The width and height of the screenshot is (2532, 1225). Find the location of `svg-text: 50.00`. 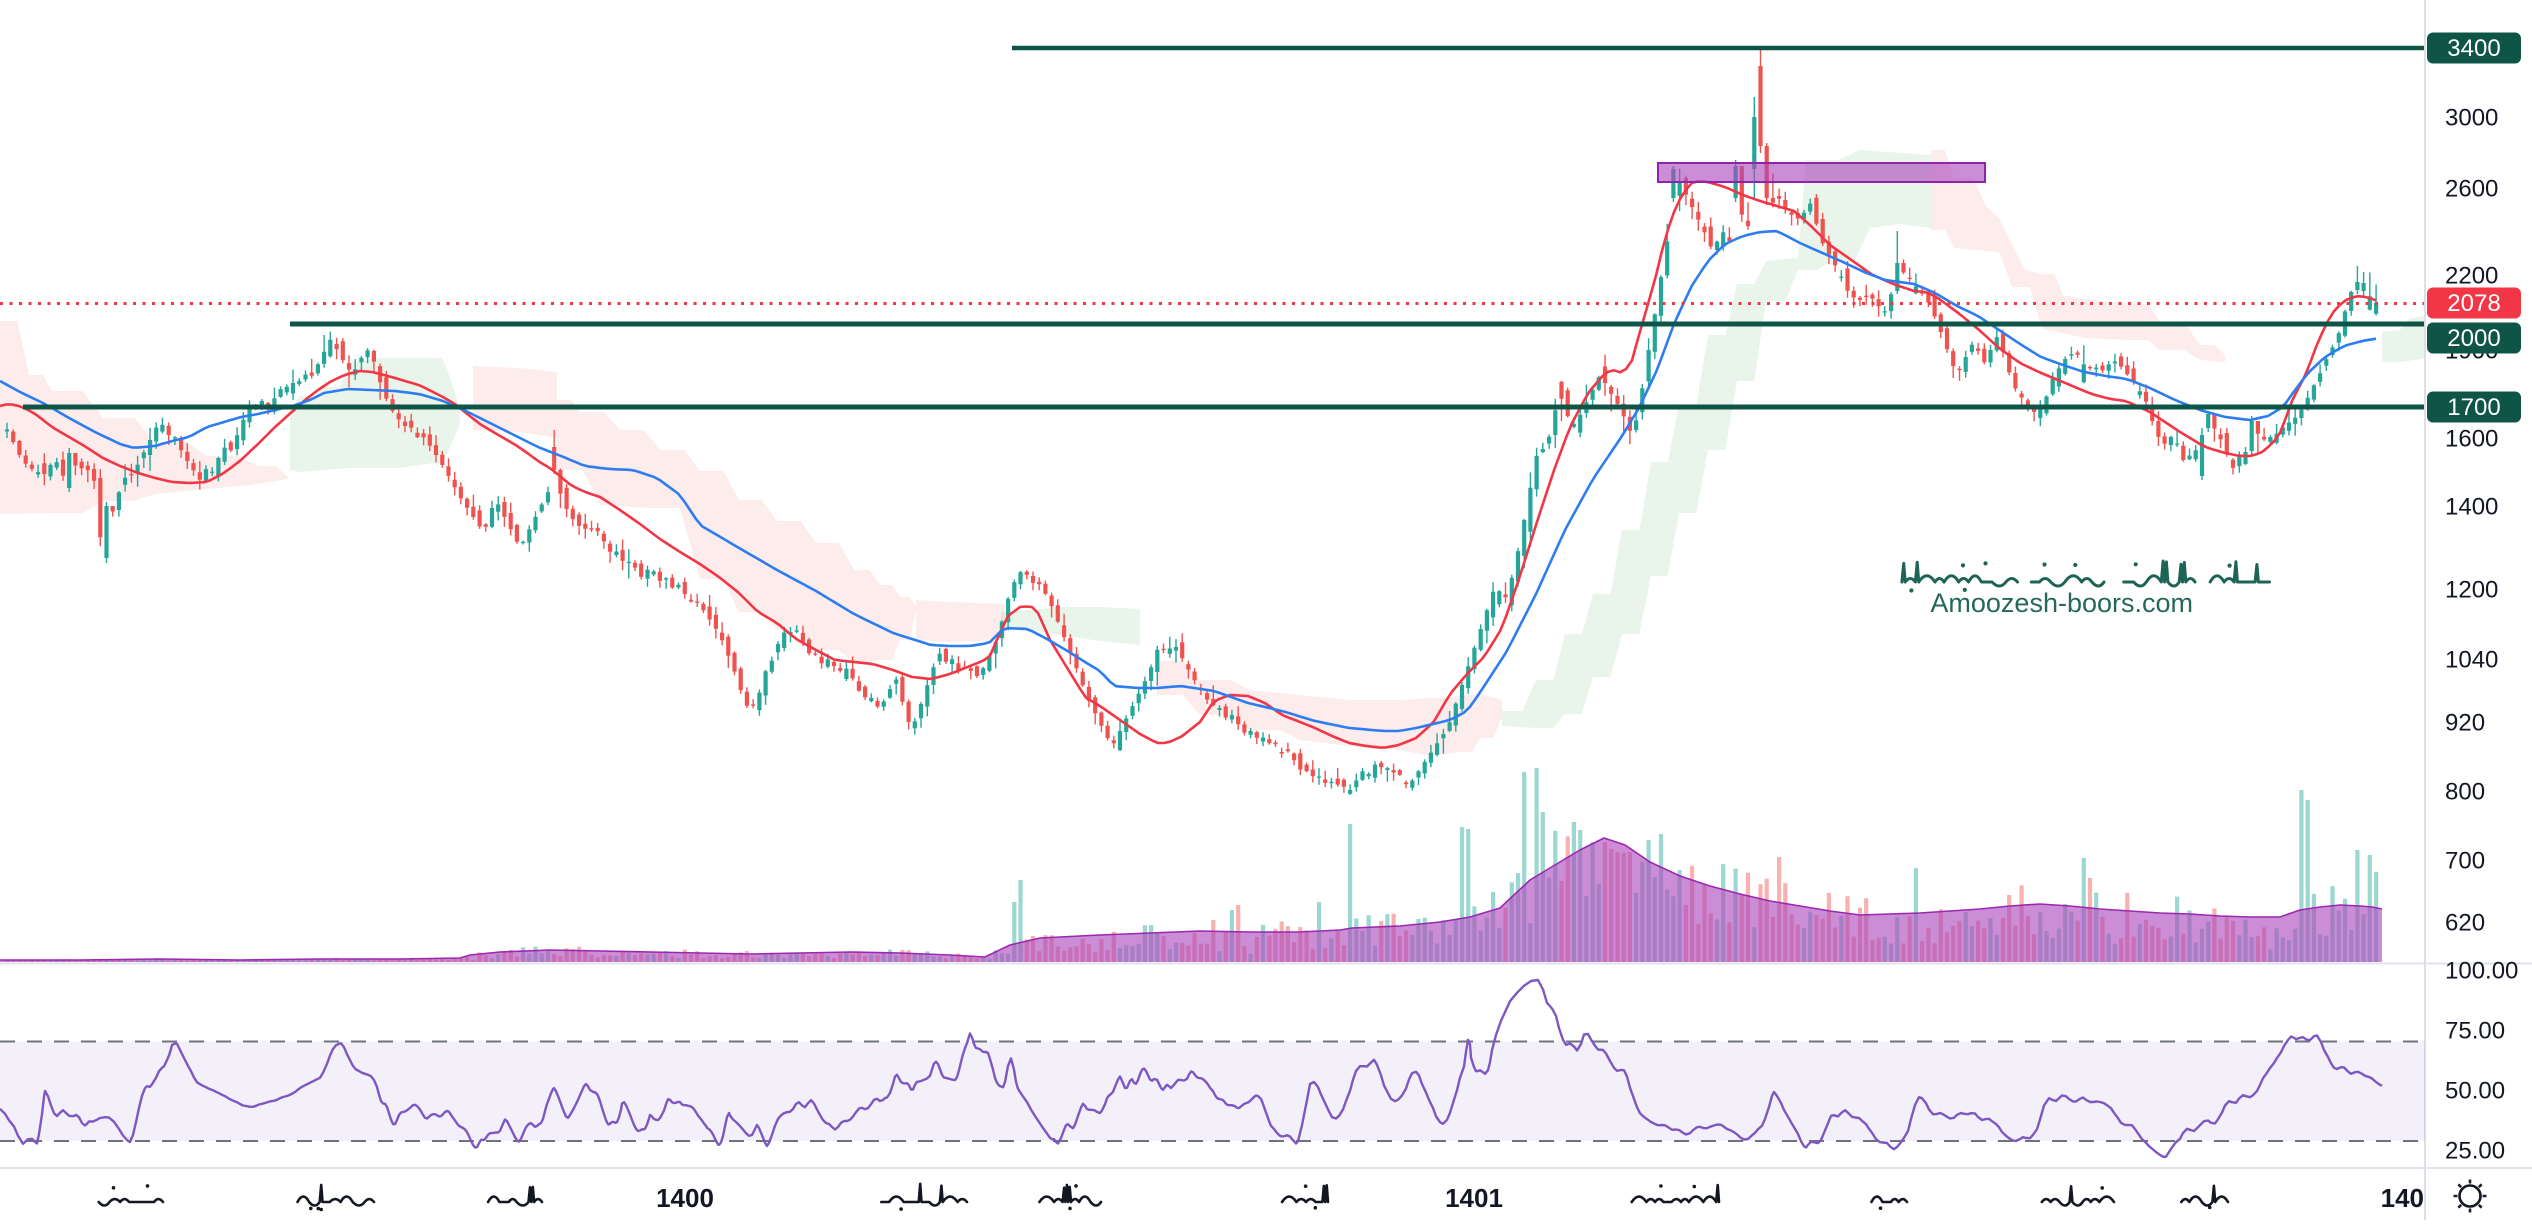

svg-text: 50.00 is located at coordinates (2475, 1091).